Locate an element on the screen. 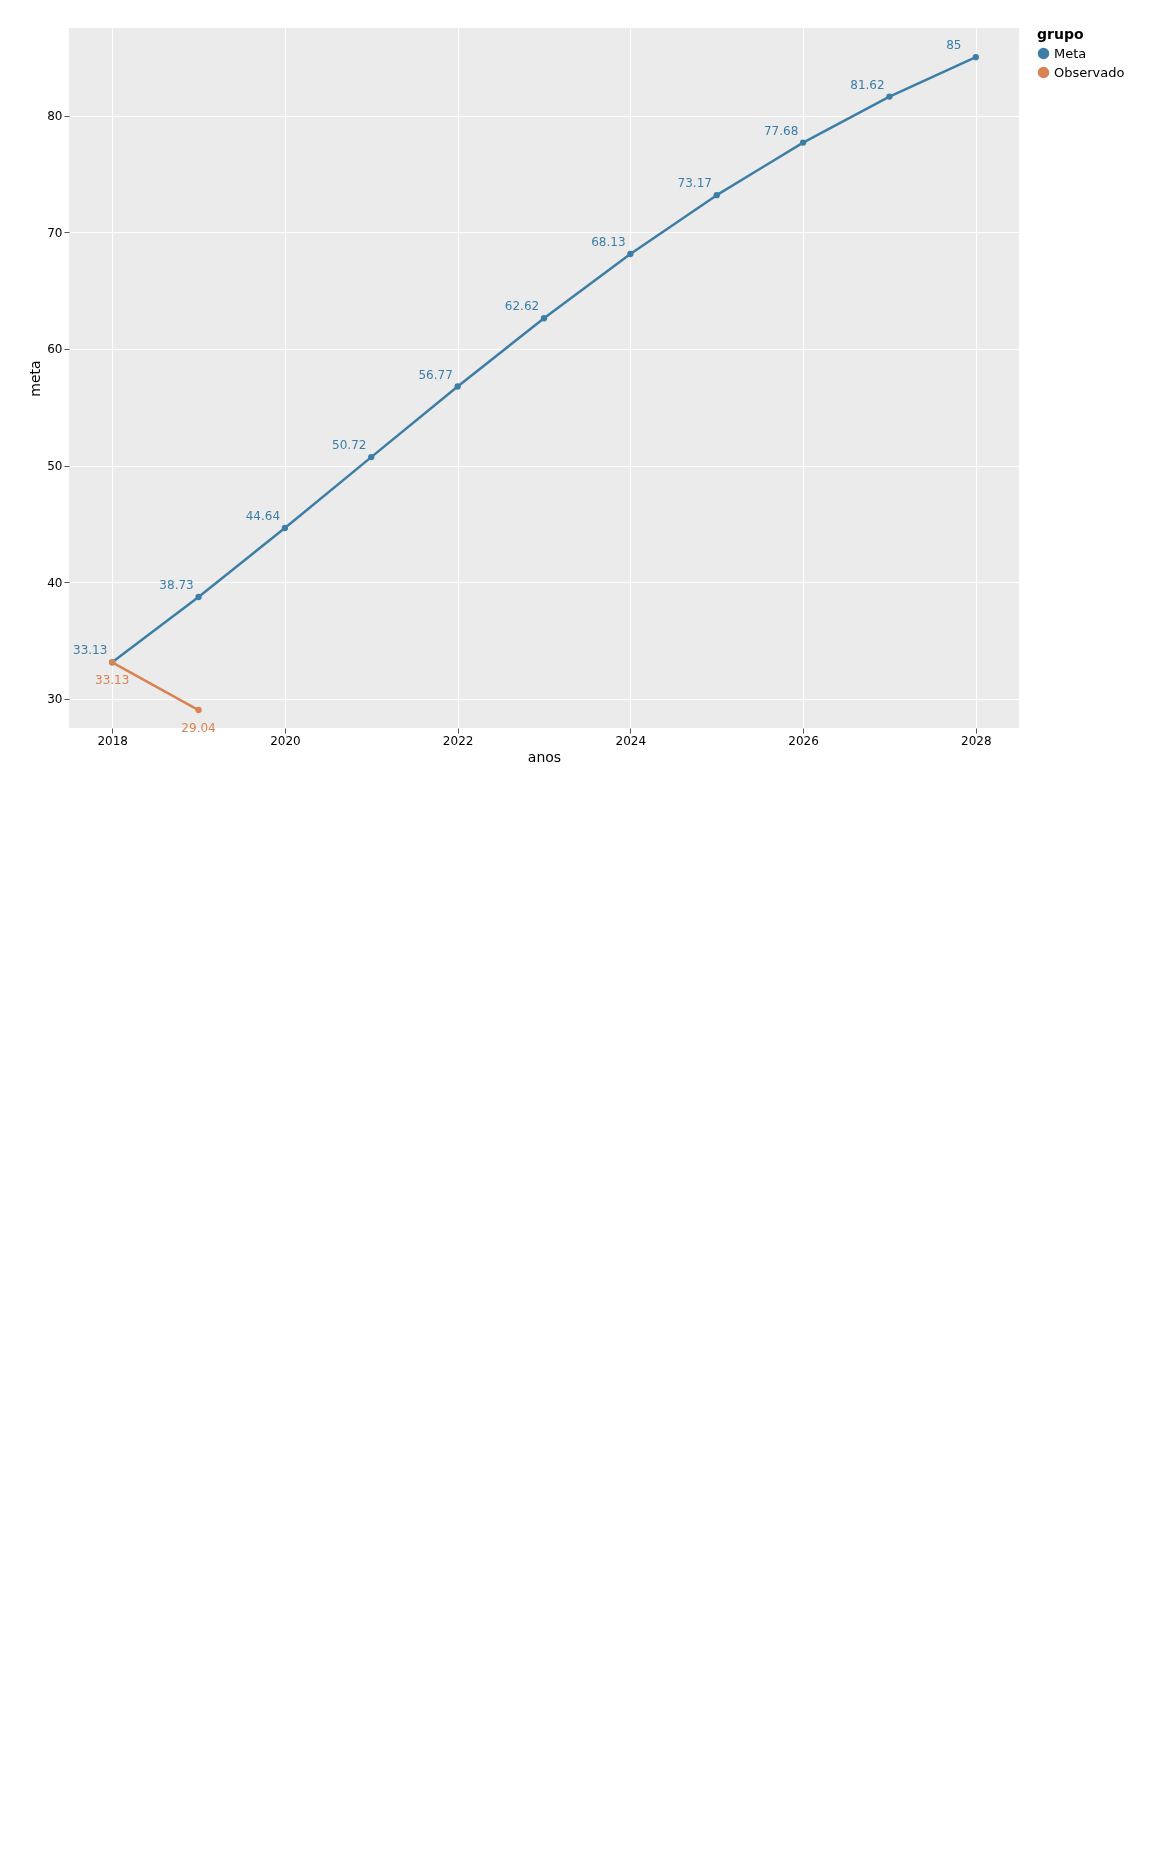 The image size is (1169, 1875). y-tick-label: 80 is located at coordinates (55, 116).